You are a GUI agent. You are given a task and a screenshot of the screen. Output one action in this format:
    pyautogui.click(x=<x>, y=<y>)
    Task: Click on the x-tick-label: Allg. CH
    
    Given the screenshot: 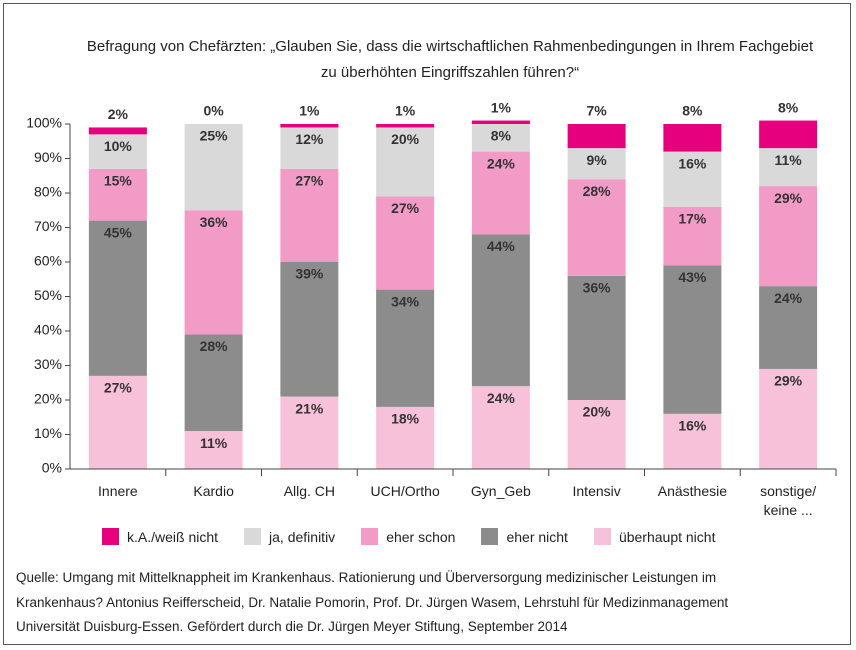 What is the action you would take?
    pyautogui.click(x=309, y=491)
    